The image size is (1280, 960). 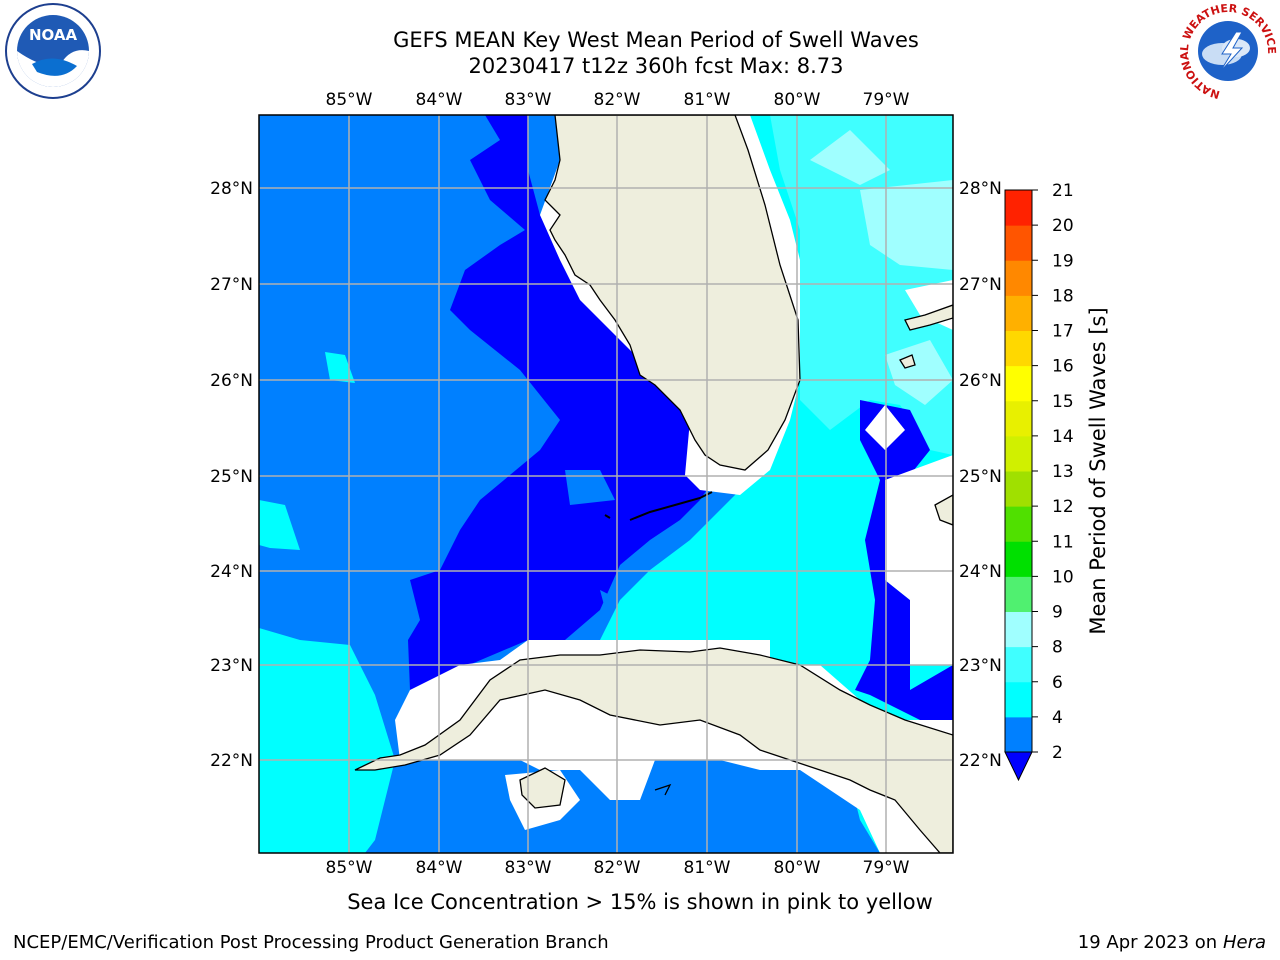 What do you see at coordinates (340, 367) in the screenshot?
I see `swell-band-4-6-patch-gulf` at bounding box center [340, 367].